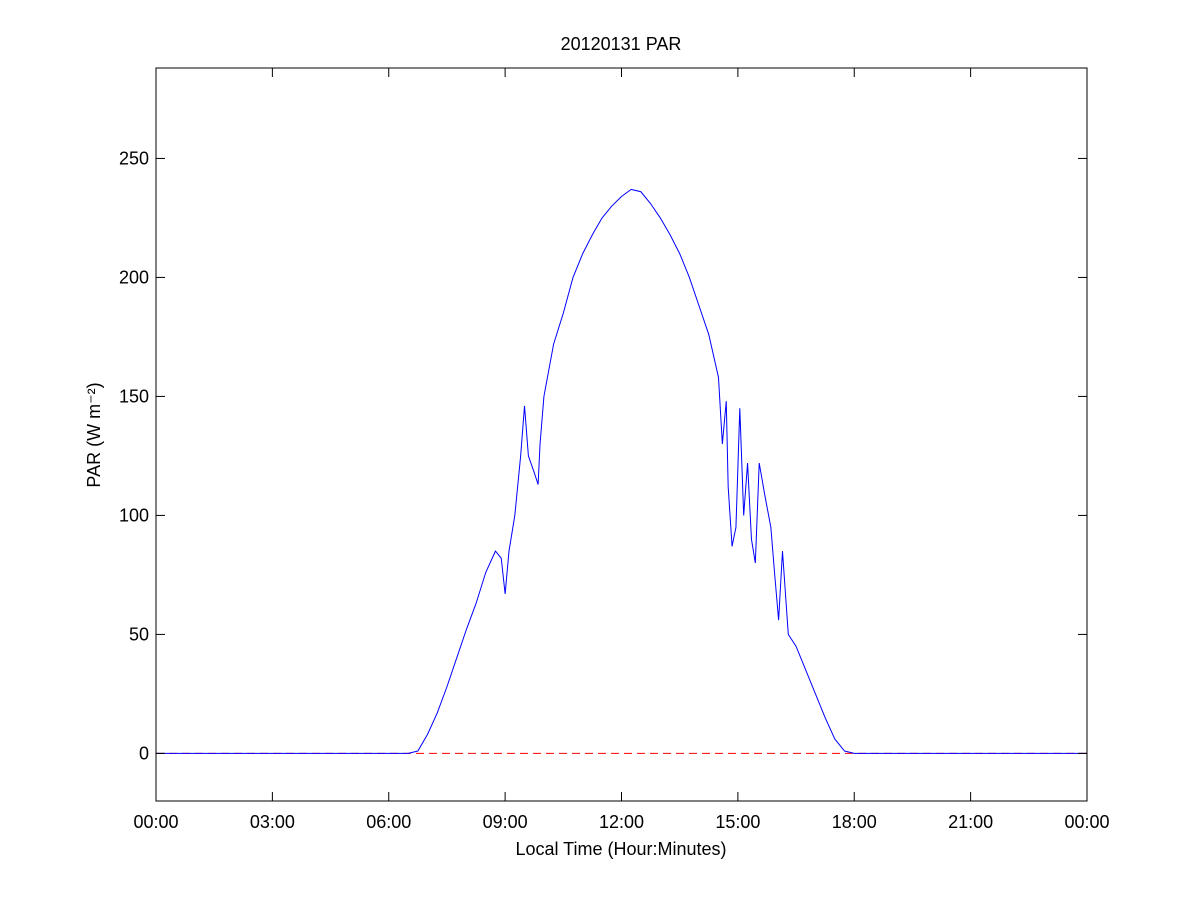  What do you see at coordinates (94, 434) in the screenshot?
I see `y-axis-label: PAR (W m⁻²)` at bounding box center [94, 434].